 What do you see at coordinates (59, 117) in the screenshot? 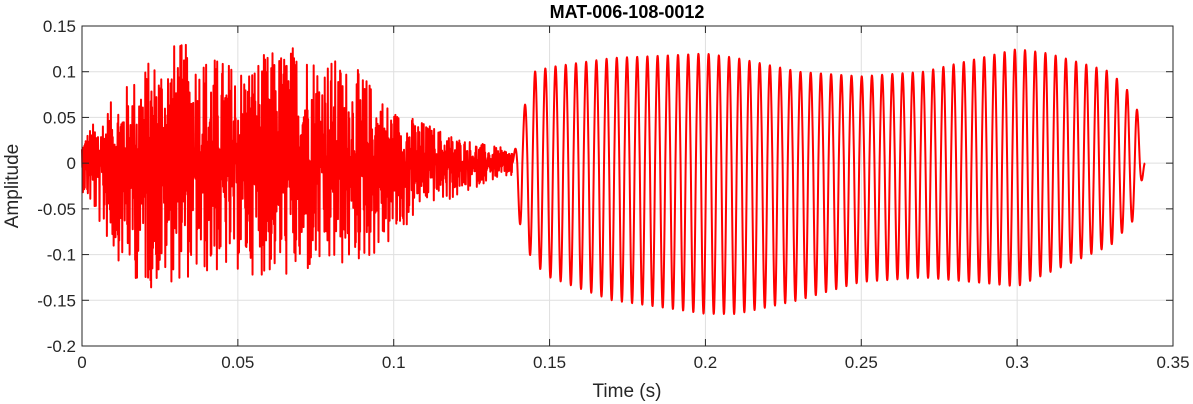
I see `y-tick-label: 0.05` at bounding box center [59, 117].